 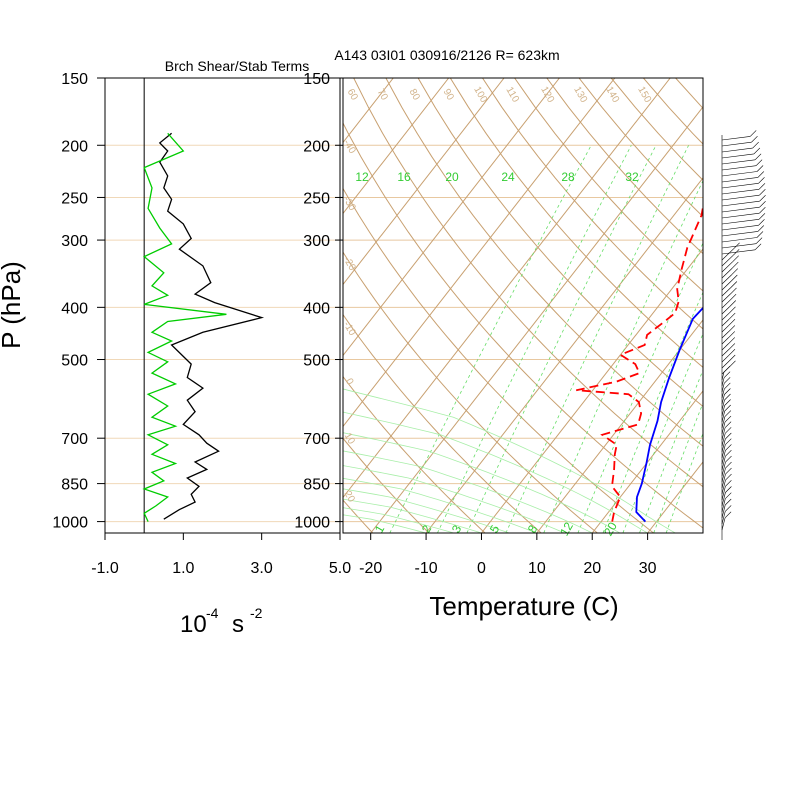 I want to click on left-x-tick-label: 1.0, so click(x=183, y=568).